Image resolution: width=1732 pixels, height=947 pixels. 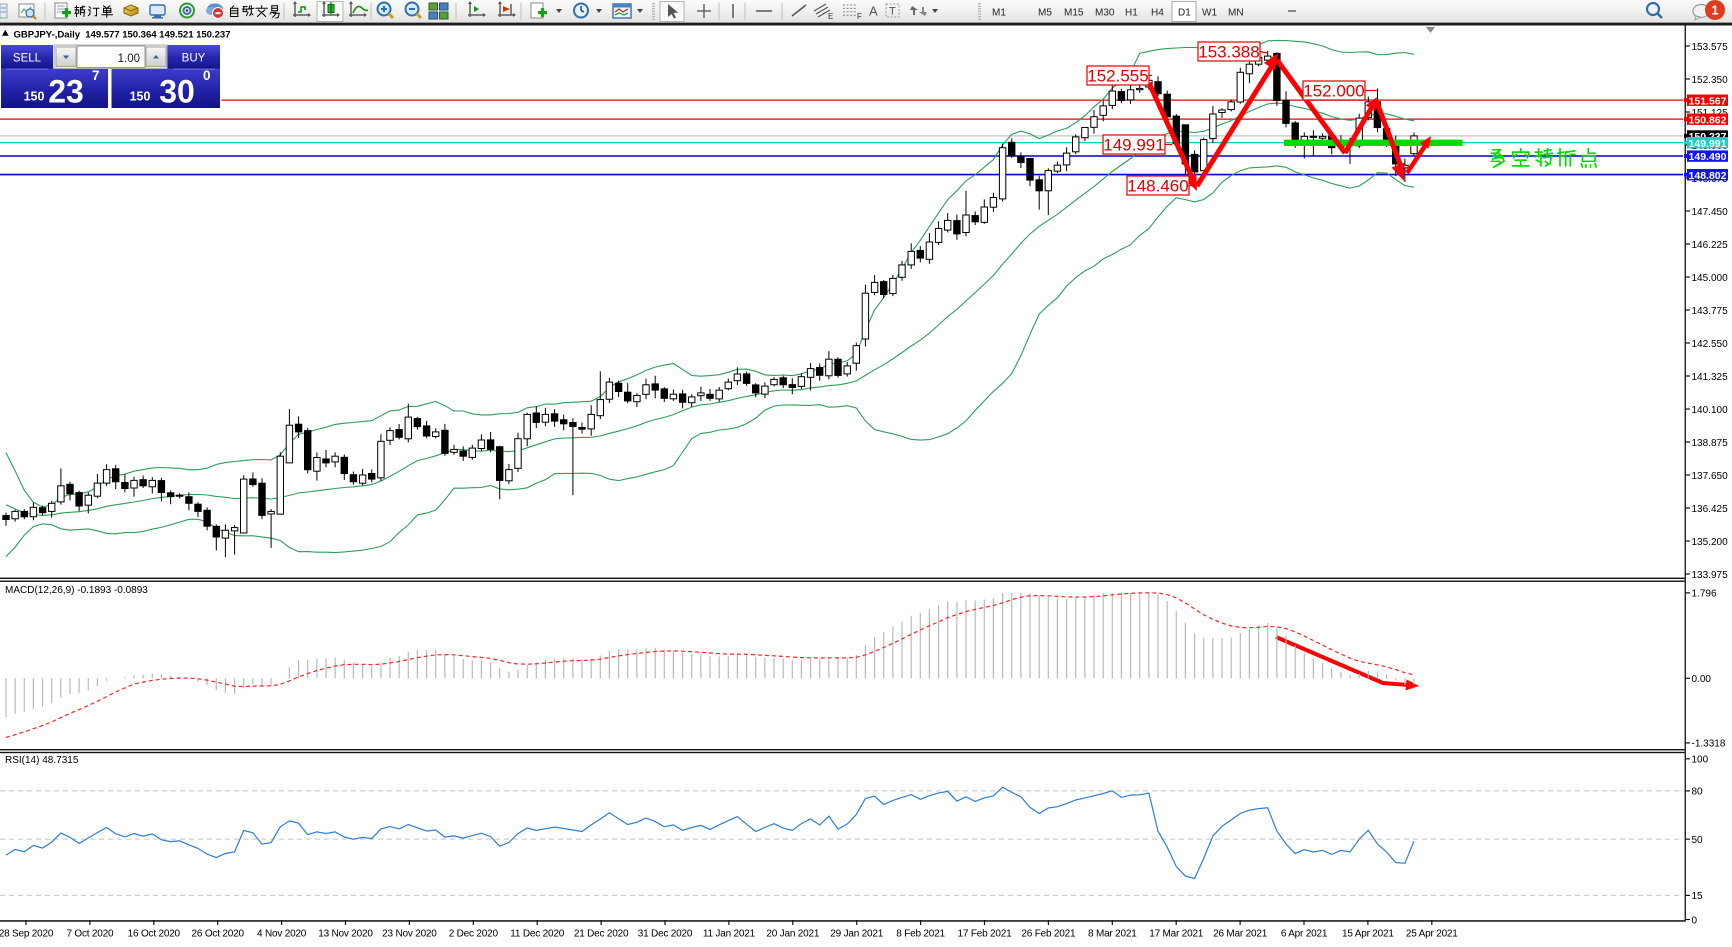 What do you see at coordinates (1209, 13) in the screenshot?
I see `svg-text: W1` at bounding box center [1209, 13].